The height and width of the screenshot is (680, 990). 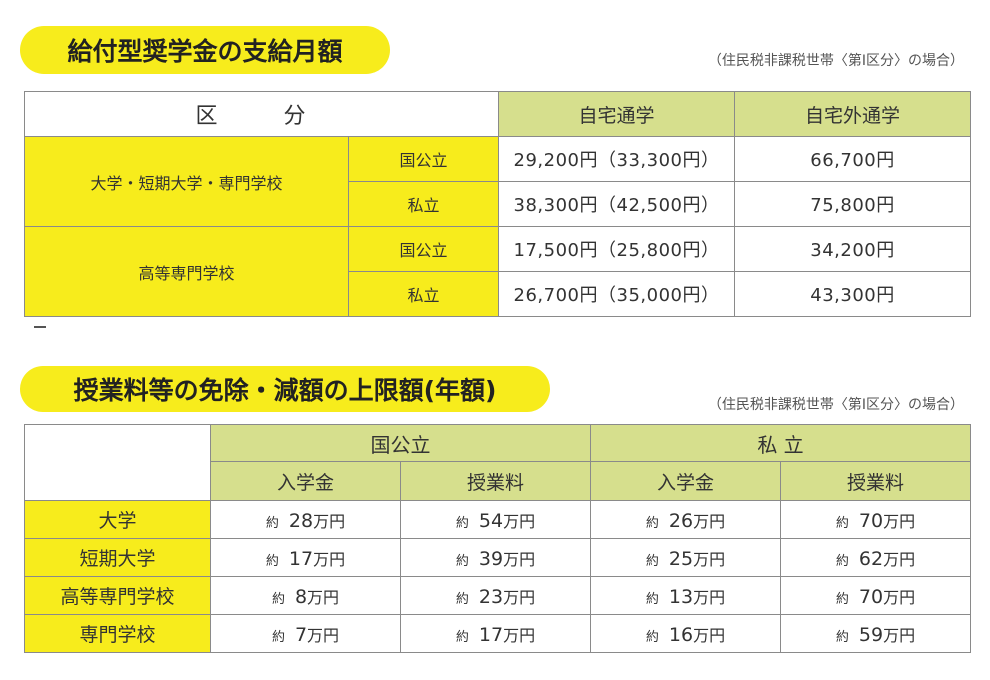 What do you see at coordinates (491, 558) in the screenshot?
I see `amount-number: 39` at bounding box center [491, 558].